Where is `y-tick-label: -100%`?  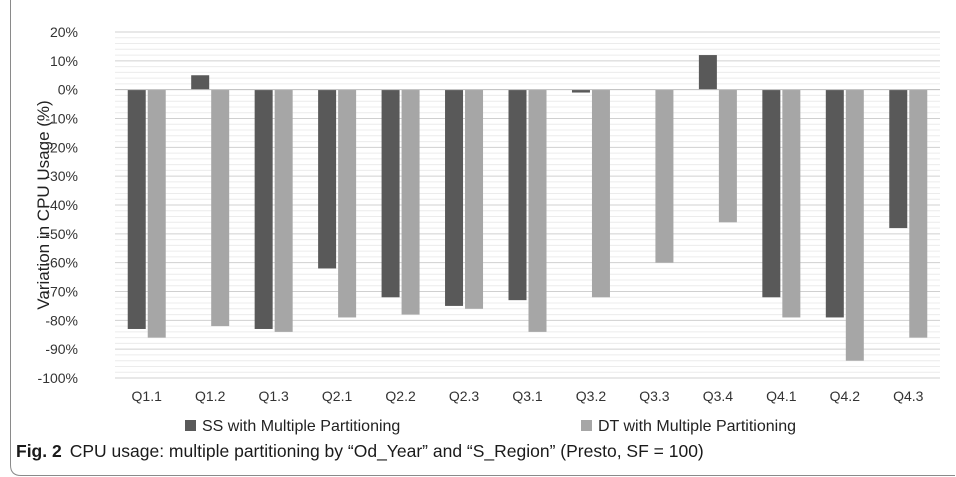 y-tick-label: -100% is located at coordinates (58, 378).